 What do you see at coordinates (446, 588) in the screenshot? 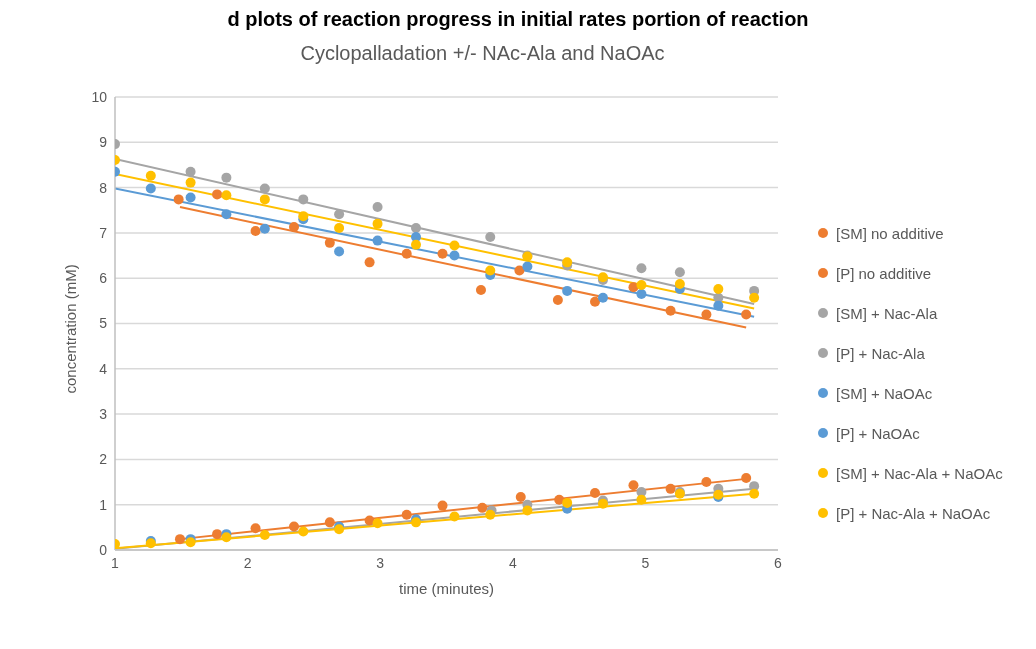
I see `x-axis-title: time (minutes)` at bounding box center [446, 588].